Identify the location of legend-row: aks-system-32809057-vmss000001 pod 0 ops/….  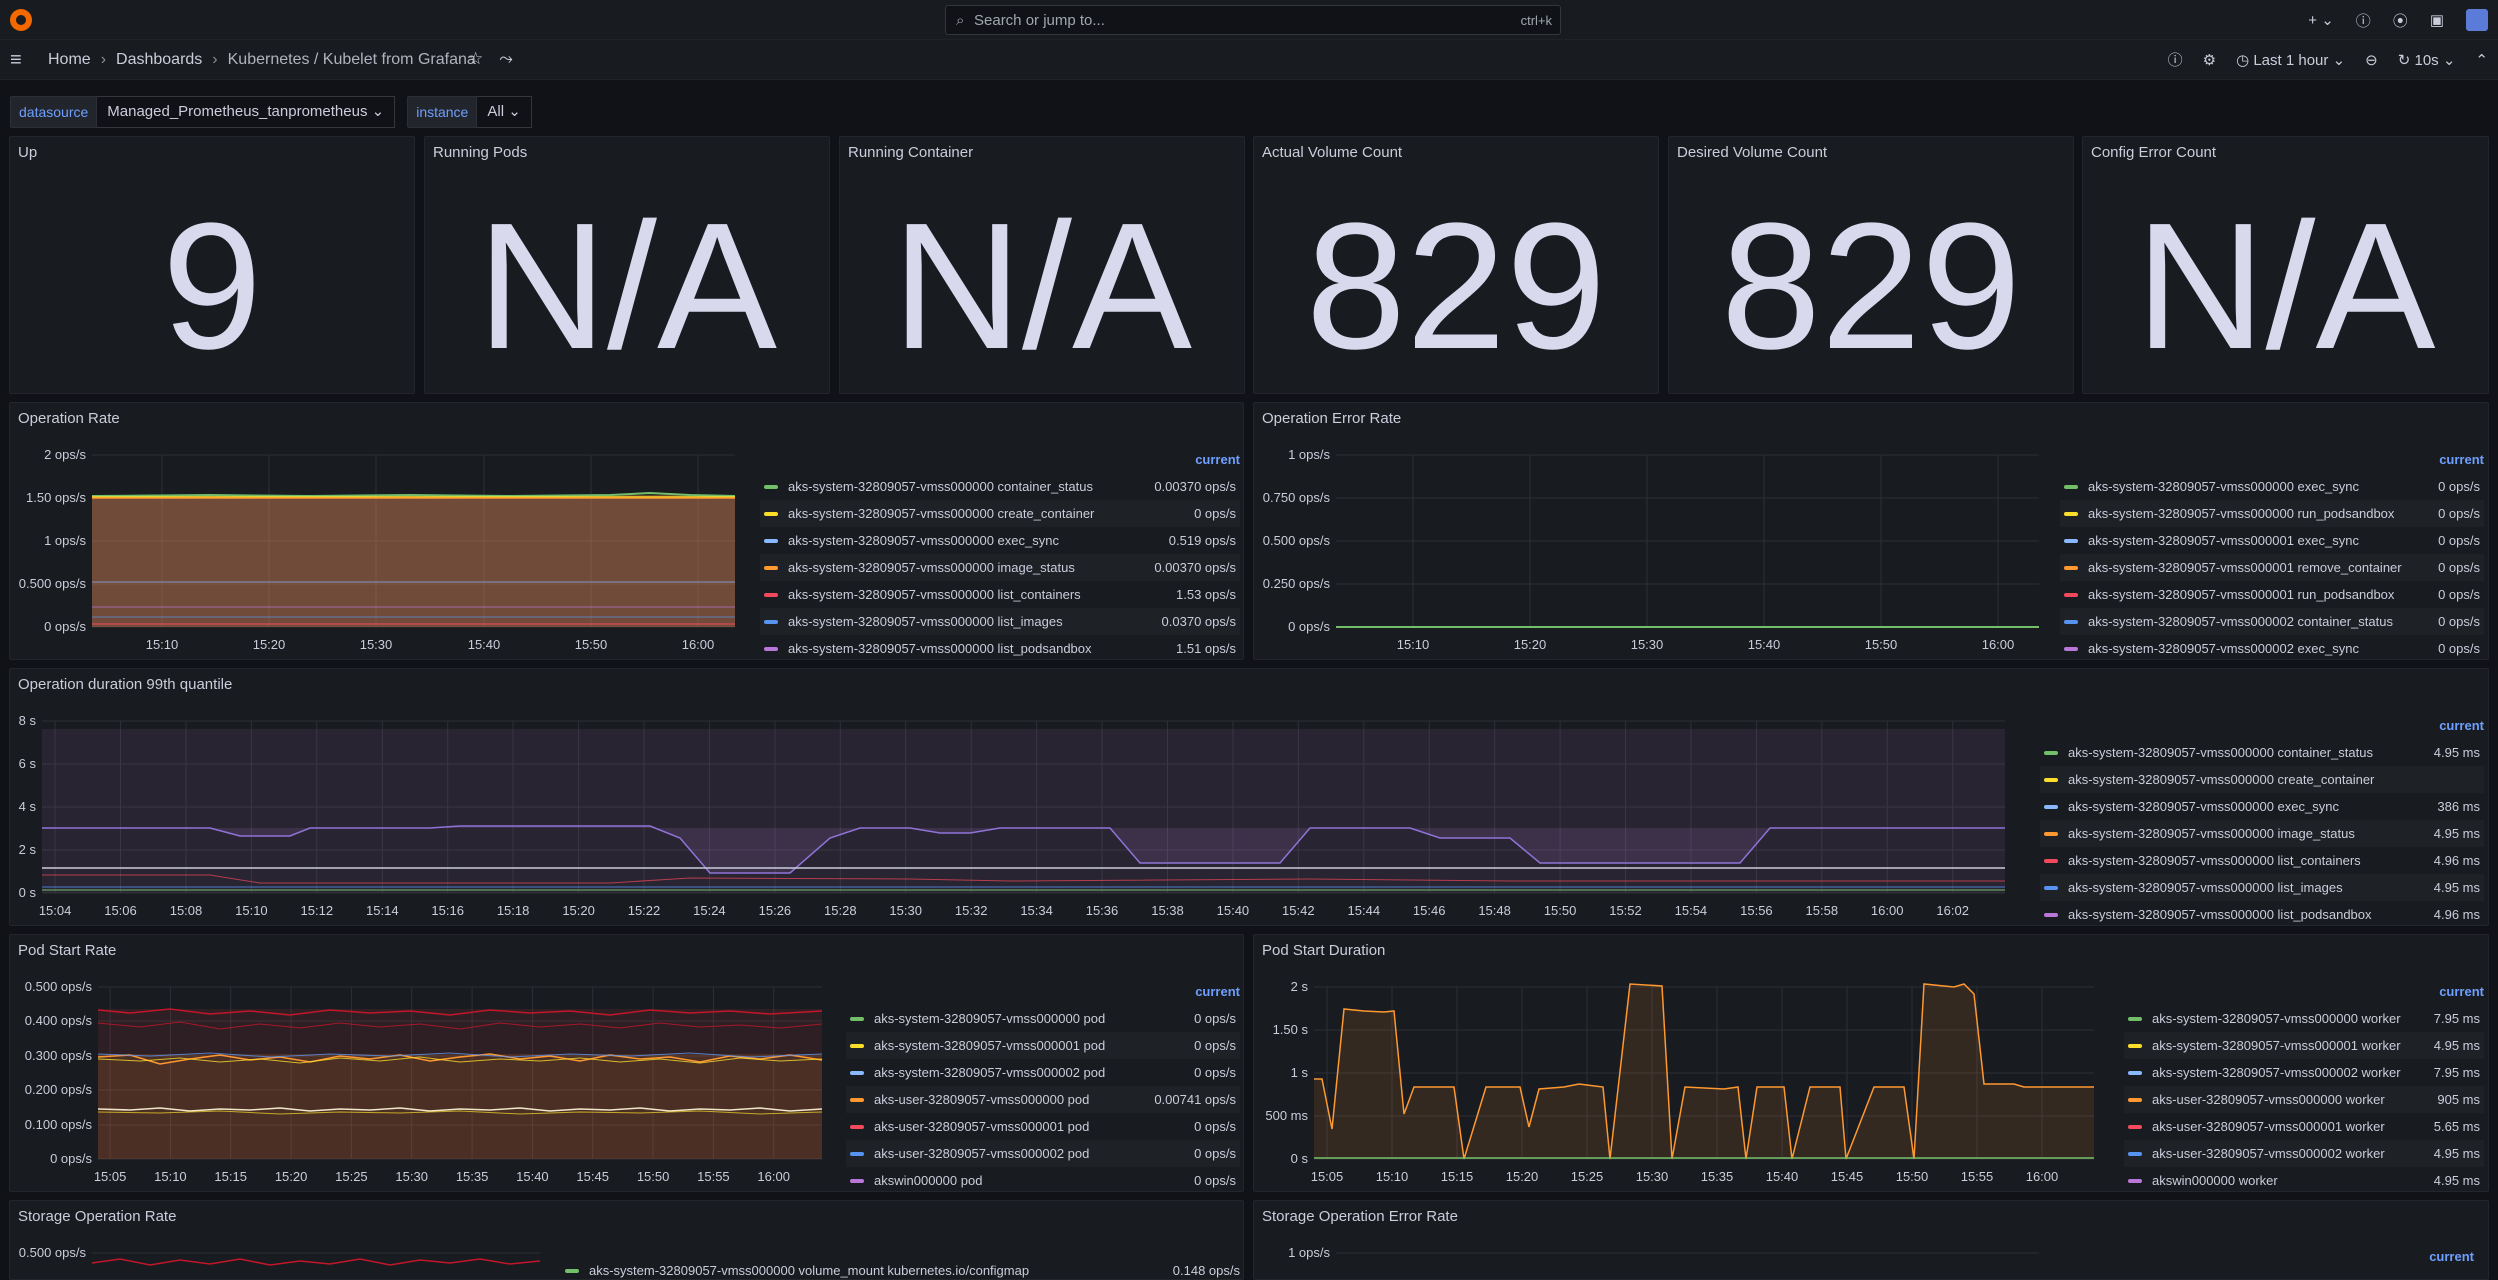
(1043, 1045).